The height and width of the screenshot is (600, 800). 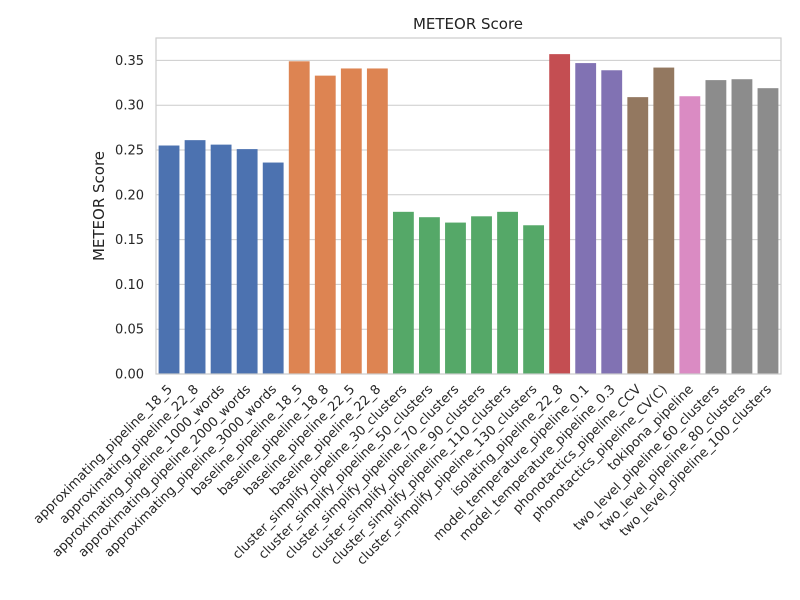 I want to click on y-tick-label: 0.05, so click(x=129, y=330).